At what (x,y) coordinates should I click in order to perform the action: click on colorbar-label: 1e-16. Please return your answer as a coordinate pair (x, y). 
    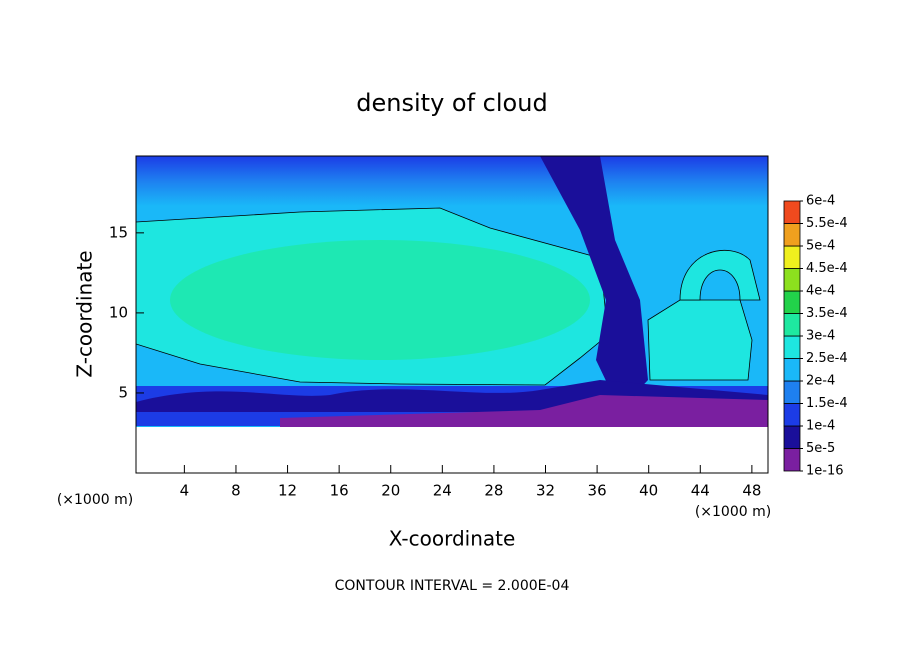
    Looking at the image, I should click on (825, 471).